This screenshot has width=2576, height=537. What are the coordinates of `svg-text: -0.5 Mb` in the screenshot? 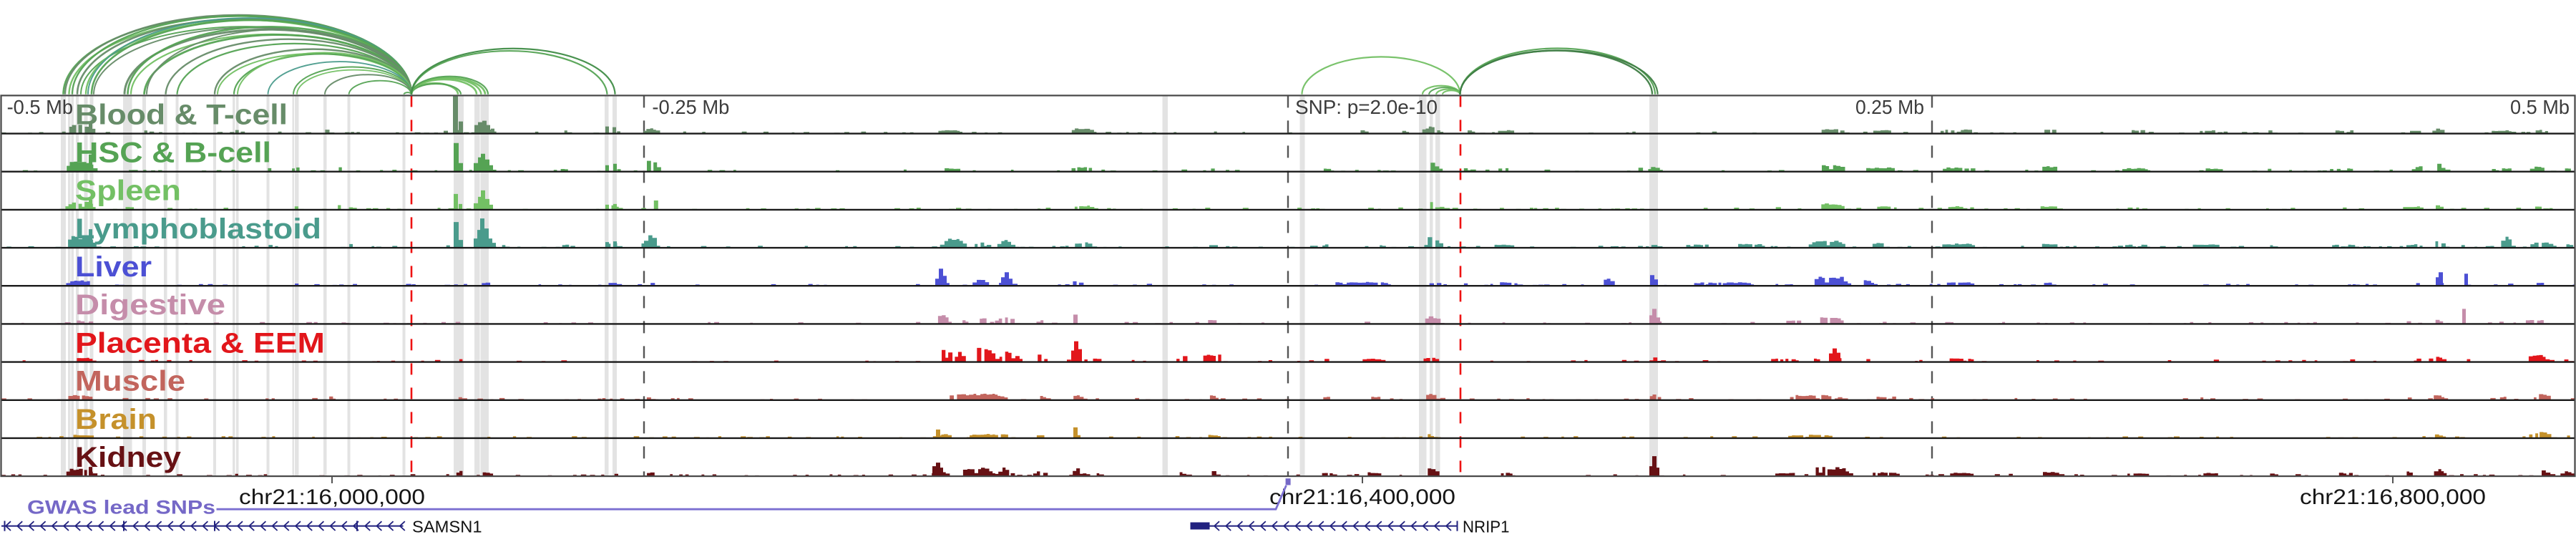 It's located at (40, 107).